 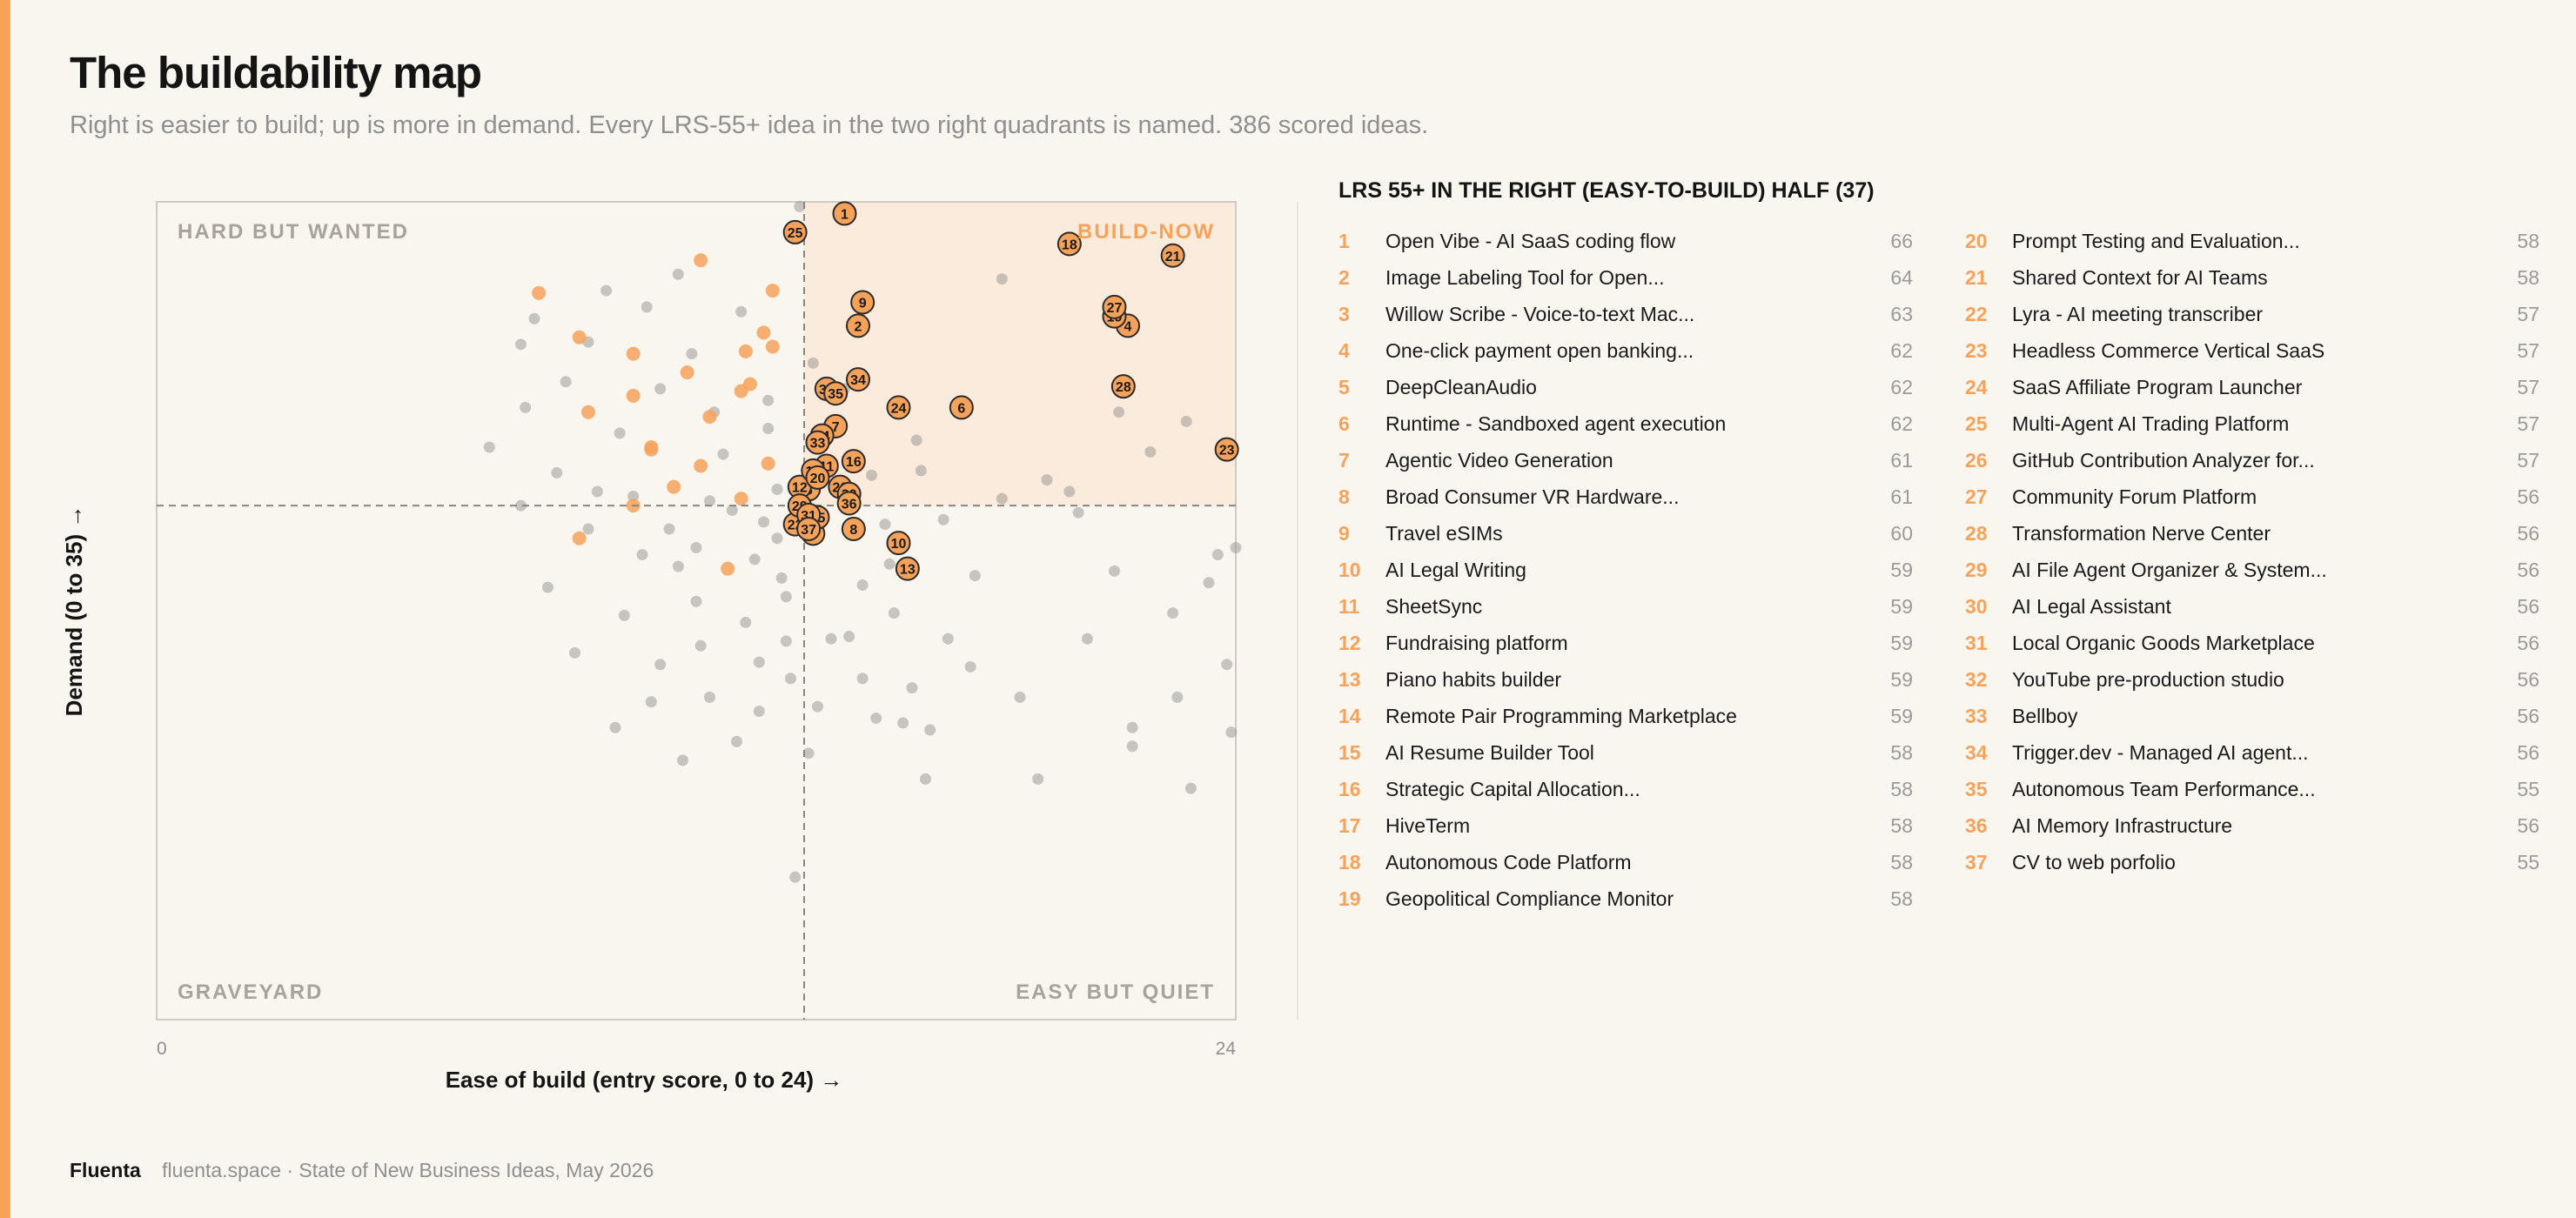 What do you see at coordinates (845, 214) in the screenshot?
I see `labeled-point-id: 1` at bounding box center [845, 214].